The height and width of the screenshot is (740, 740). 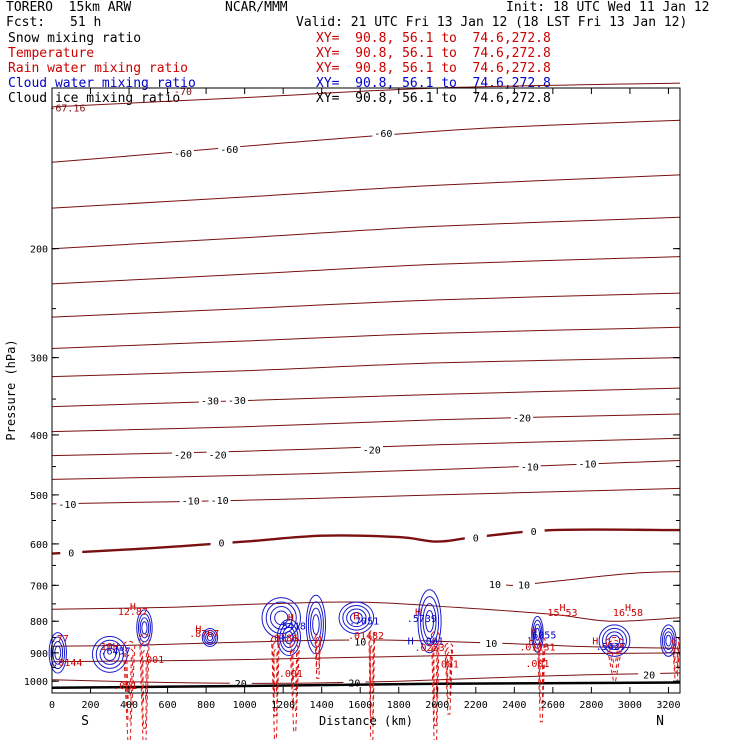 I want to click on legend-snow-xy: XY= 90.8, 56.1 to 74.6,272.8, so click(x=433, y=38).